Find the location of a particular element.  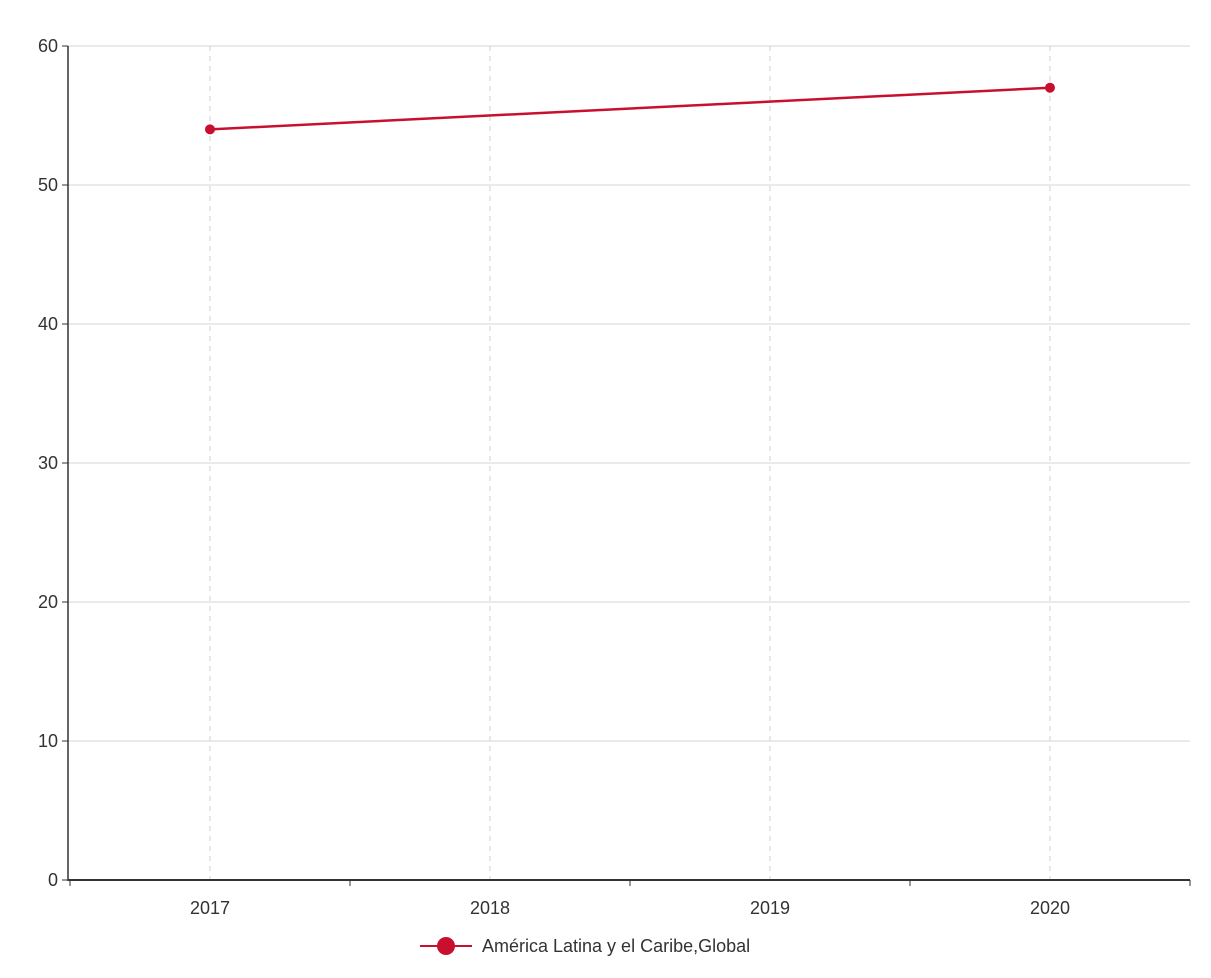

y-tick-label: 40 is located at coordinates (48, 324).